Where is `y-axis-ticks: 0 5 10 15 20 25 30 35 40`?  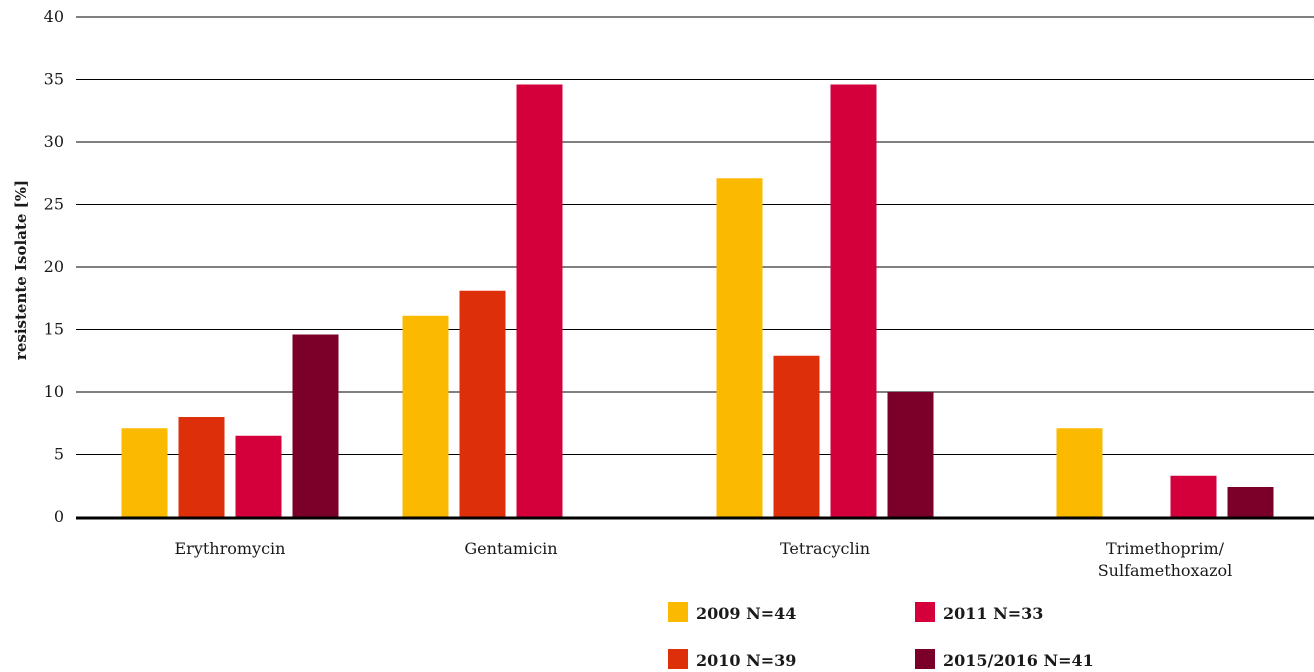 y-axis-ticks: 0 5 10 15 20 25 30 35 40 is located at coordinates (54, 266).